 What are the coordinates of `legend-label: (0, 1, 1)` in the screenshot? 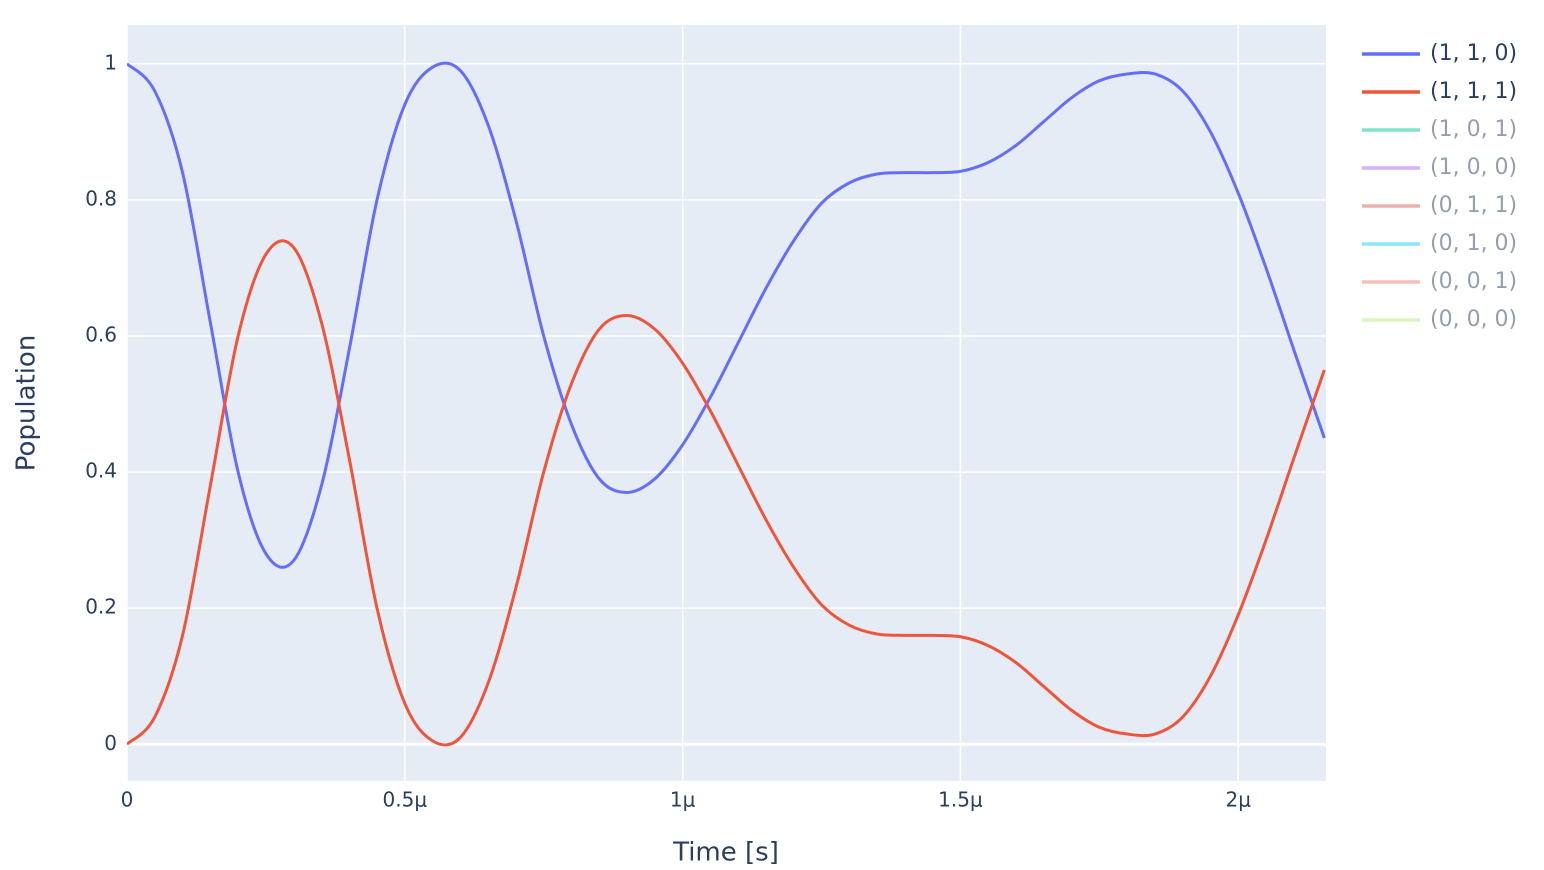 It's located at (1473, 205).